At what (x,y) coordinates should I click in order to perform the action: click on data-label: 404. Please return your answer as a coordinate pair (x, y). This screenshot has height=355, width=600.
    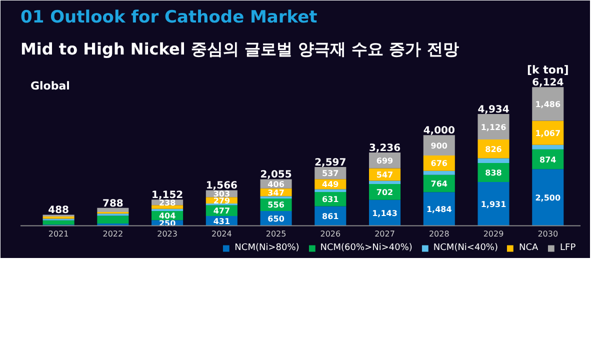
    Looking at the image, I should click on (167, 216).